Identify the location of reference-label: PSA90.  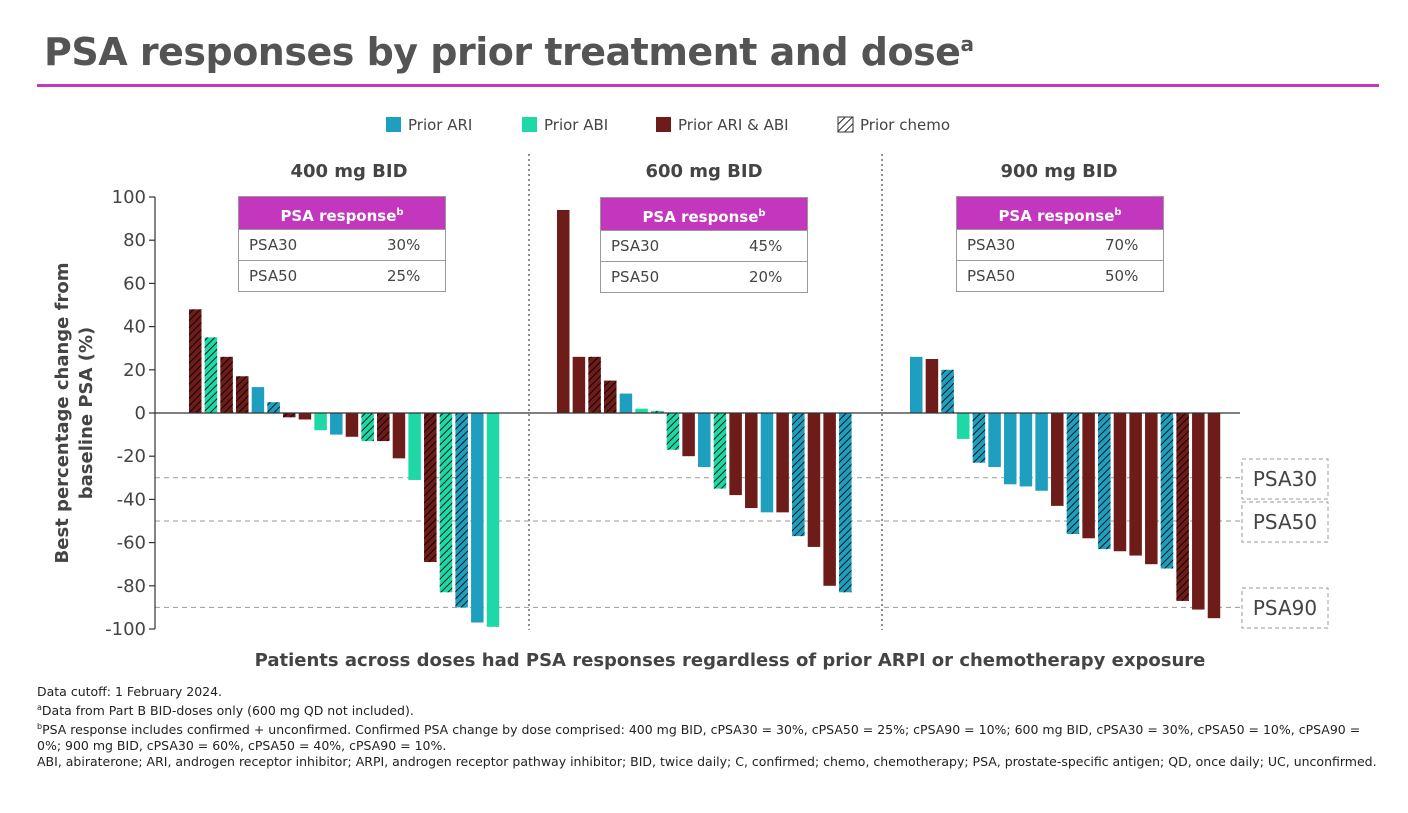
(1285, 608).